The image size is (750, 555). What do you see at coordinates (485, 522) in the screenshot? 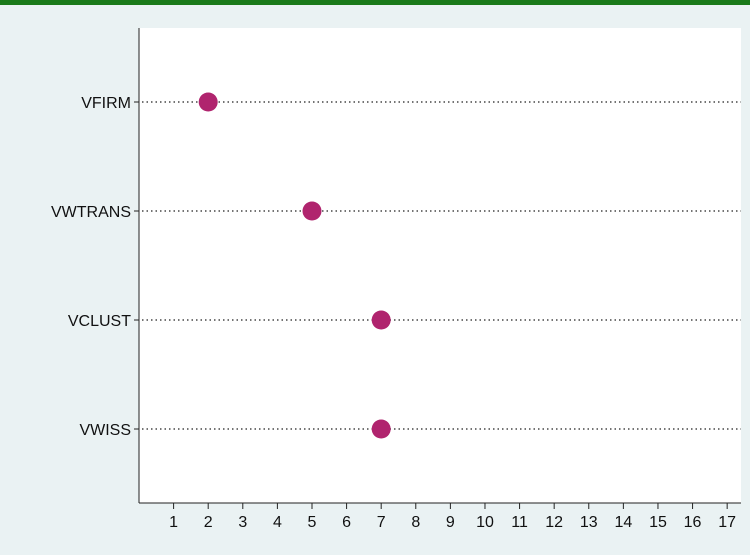
I see `x-tick-label-10: 10` at bounding box center [485, 522].